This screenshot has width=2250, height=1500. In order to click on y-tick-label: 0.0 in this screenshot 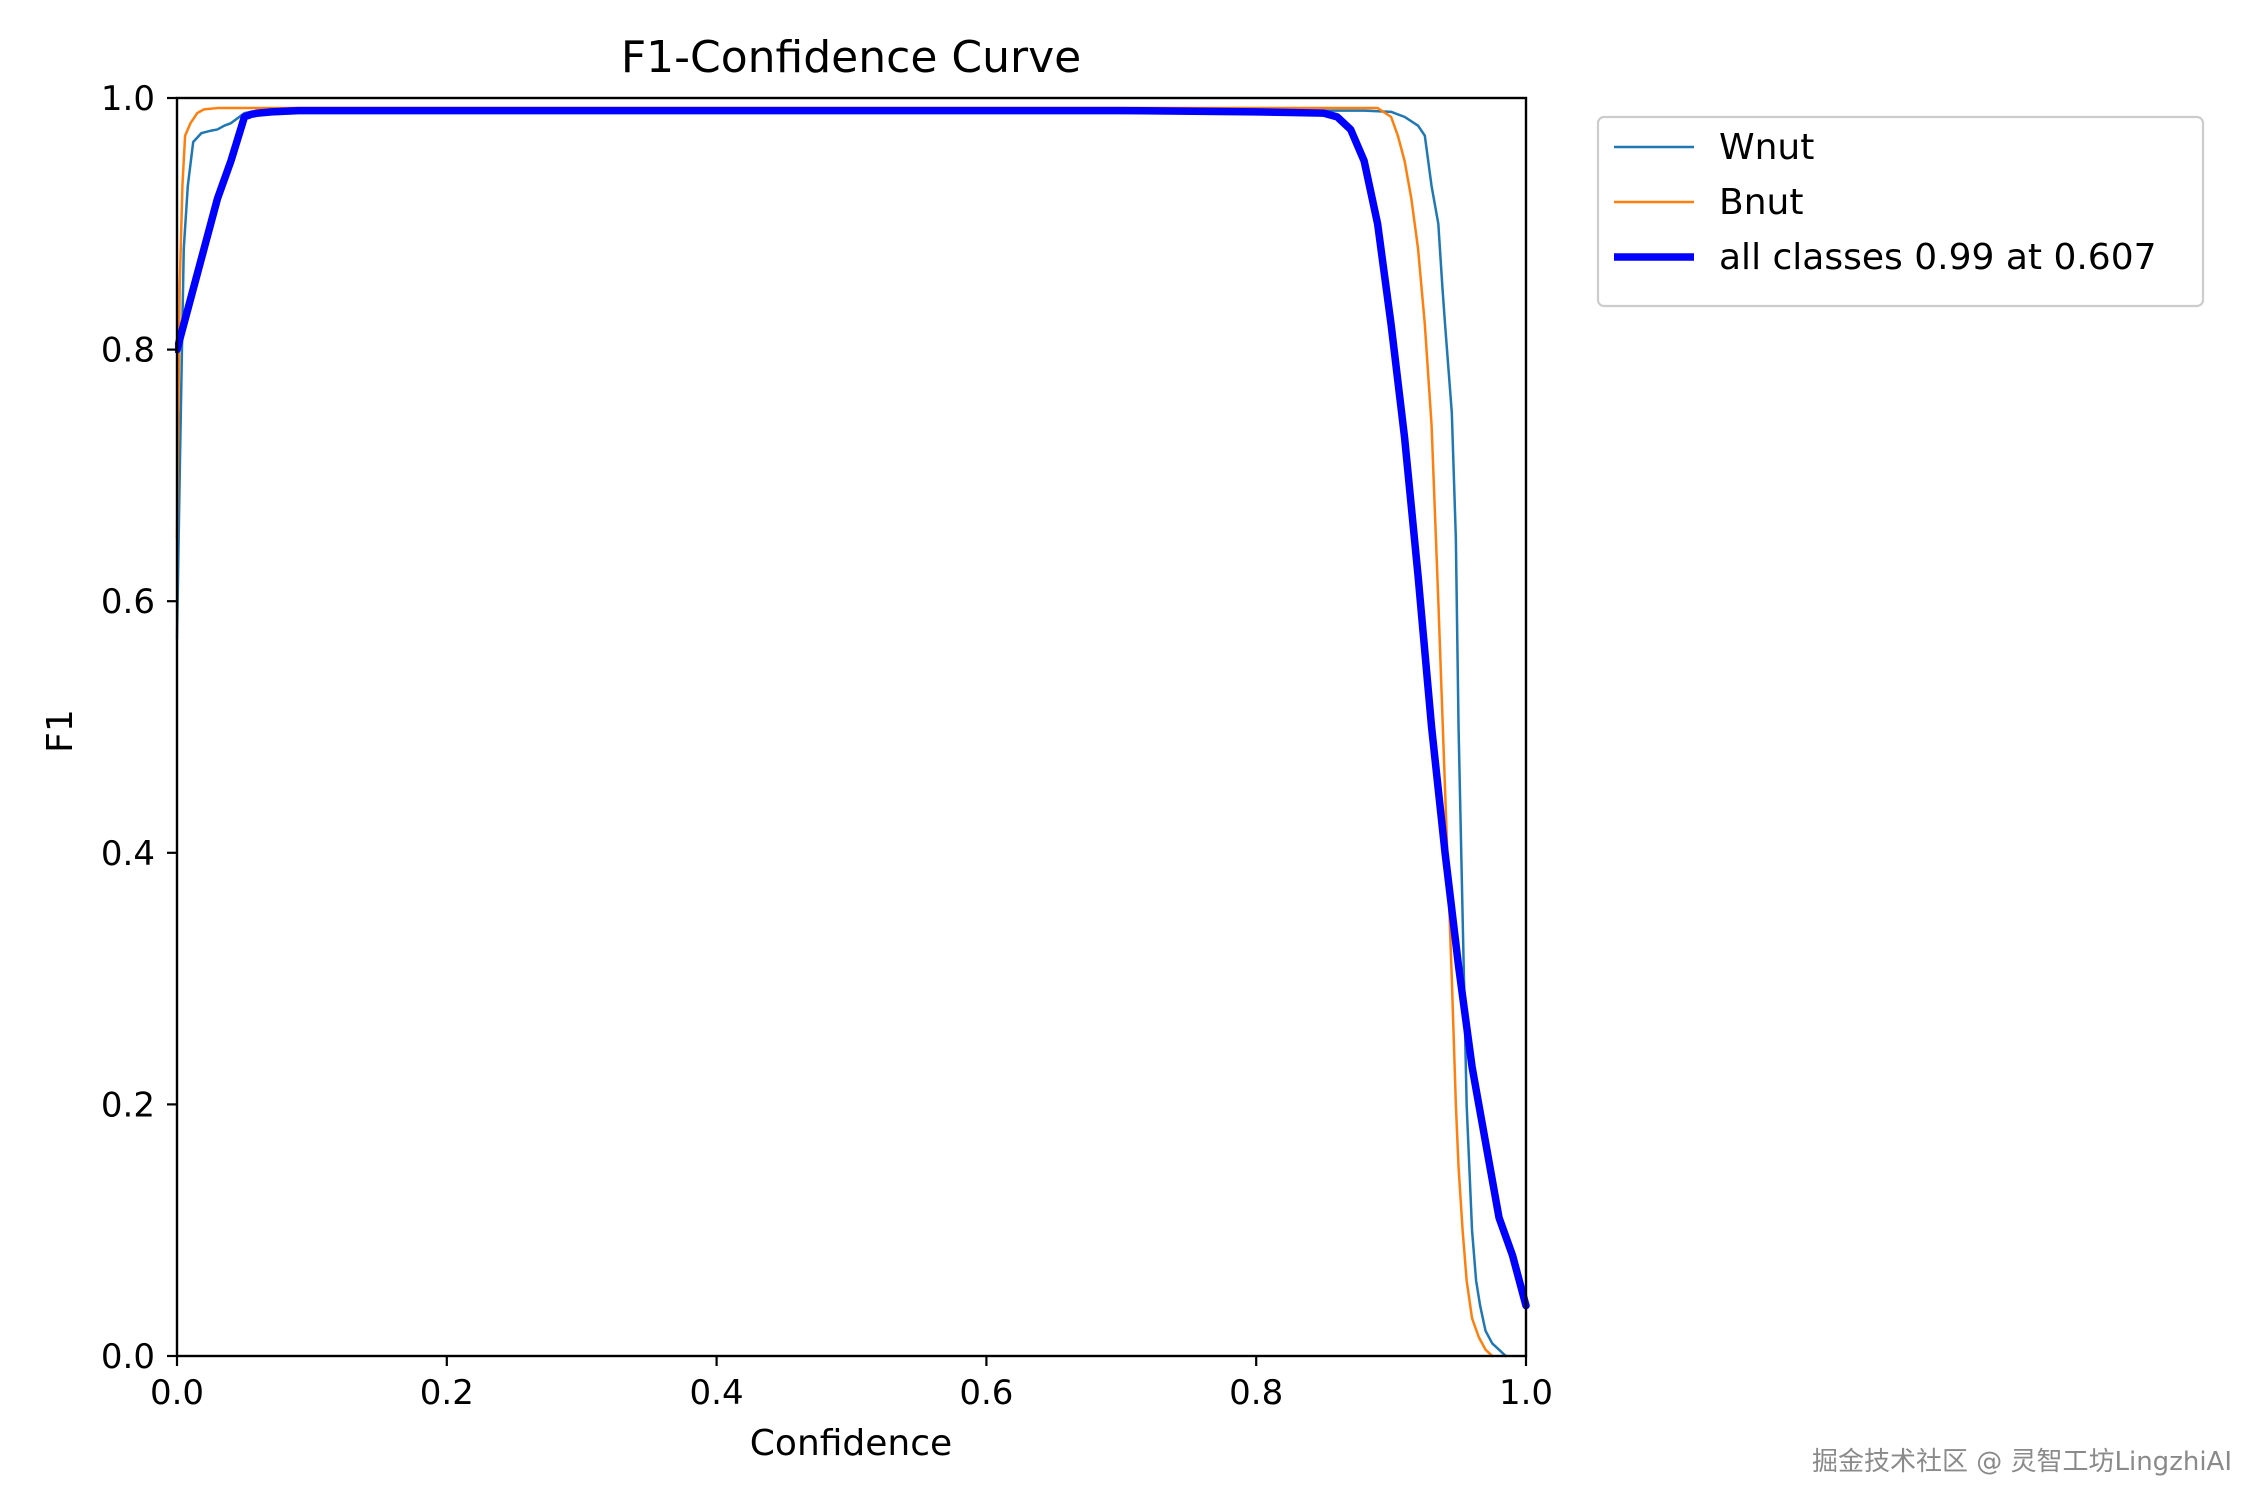, I will do `click(128, 1357)`.